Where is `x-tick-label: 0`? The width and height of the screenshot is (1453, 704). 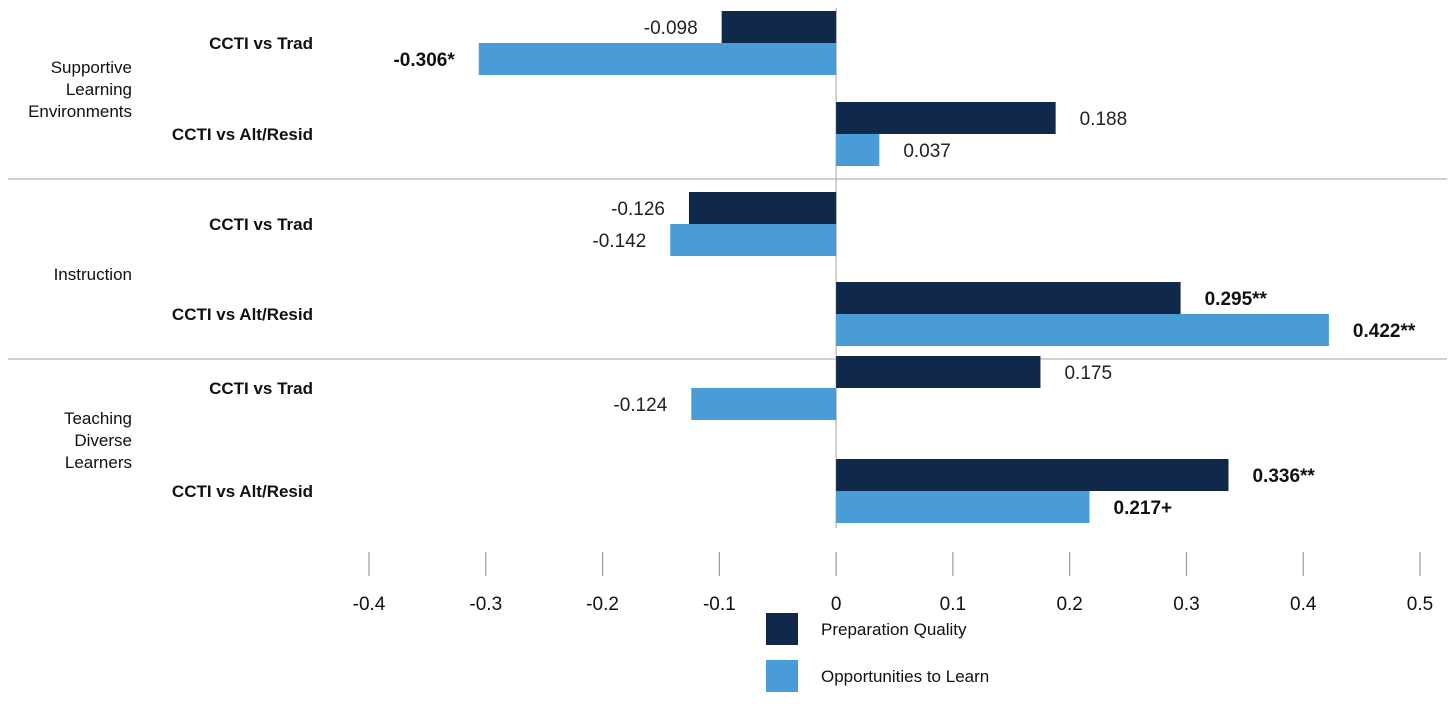 x-tick-label: 0 is located at coordinates (836, 604).